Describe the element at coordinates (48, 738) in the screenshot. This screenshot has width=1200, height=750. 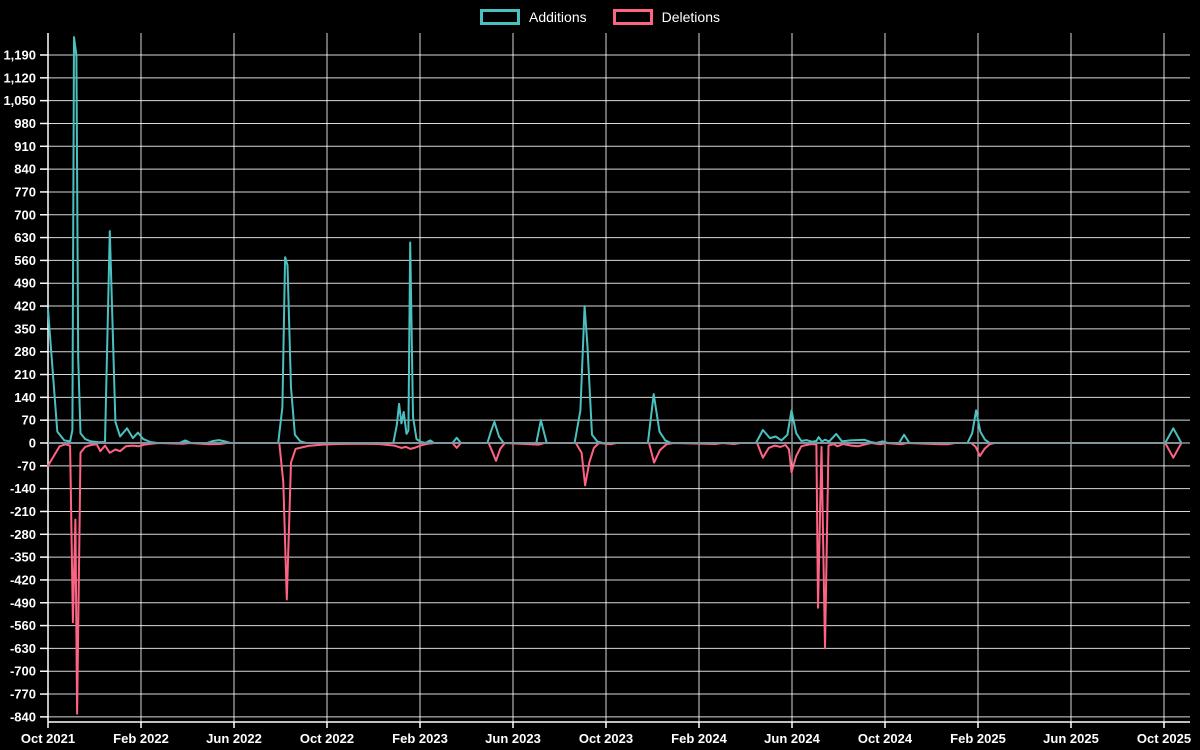
I see `x-tick-label: Oct 2021` at that location.